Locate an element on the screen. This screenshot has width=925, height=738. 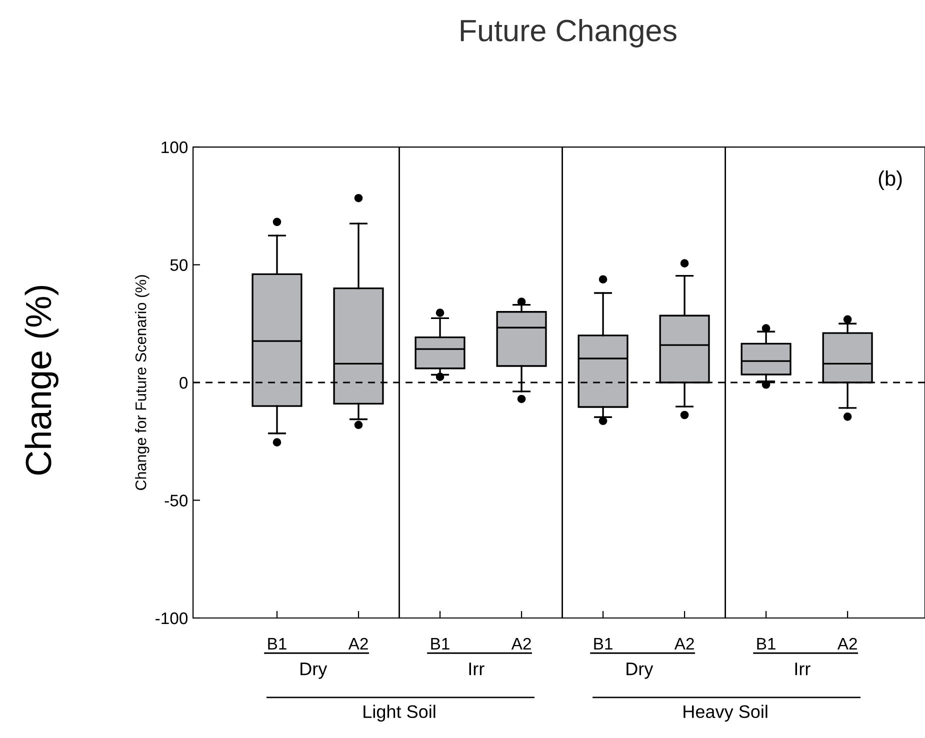
y-tick-label: -100 is located at coordinates (172, 618).